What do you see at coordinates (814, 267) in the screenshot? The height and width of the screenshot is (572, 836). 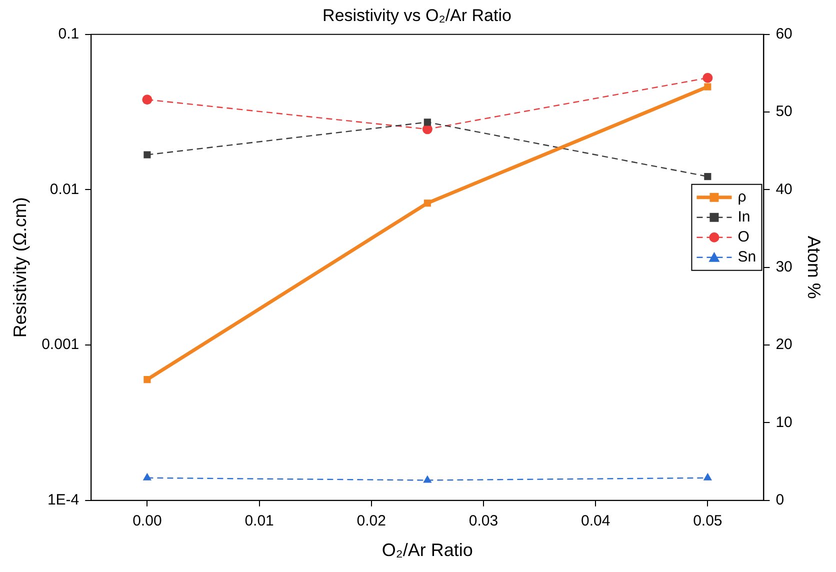 I see `y2-axis-title: Atom %` at bounding box center [814, 267].